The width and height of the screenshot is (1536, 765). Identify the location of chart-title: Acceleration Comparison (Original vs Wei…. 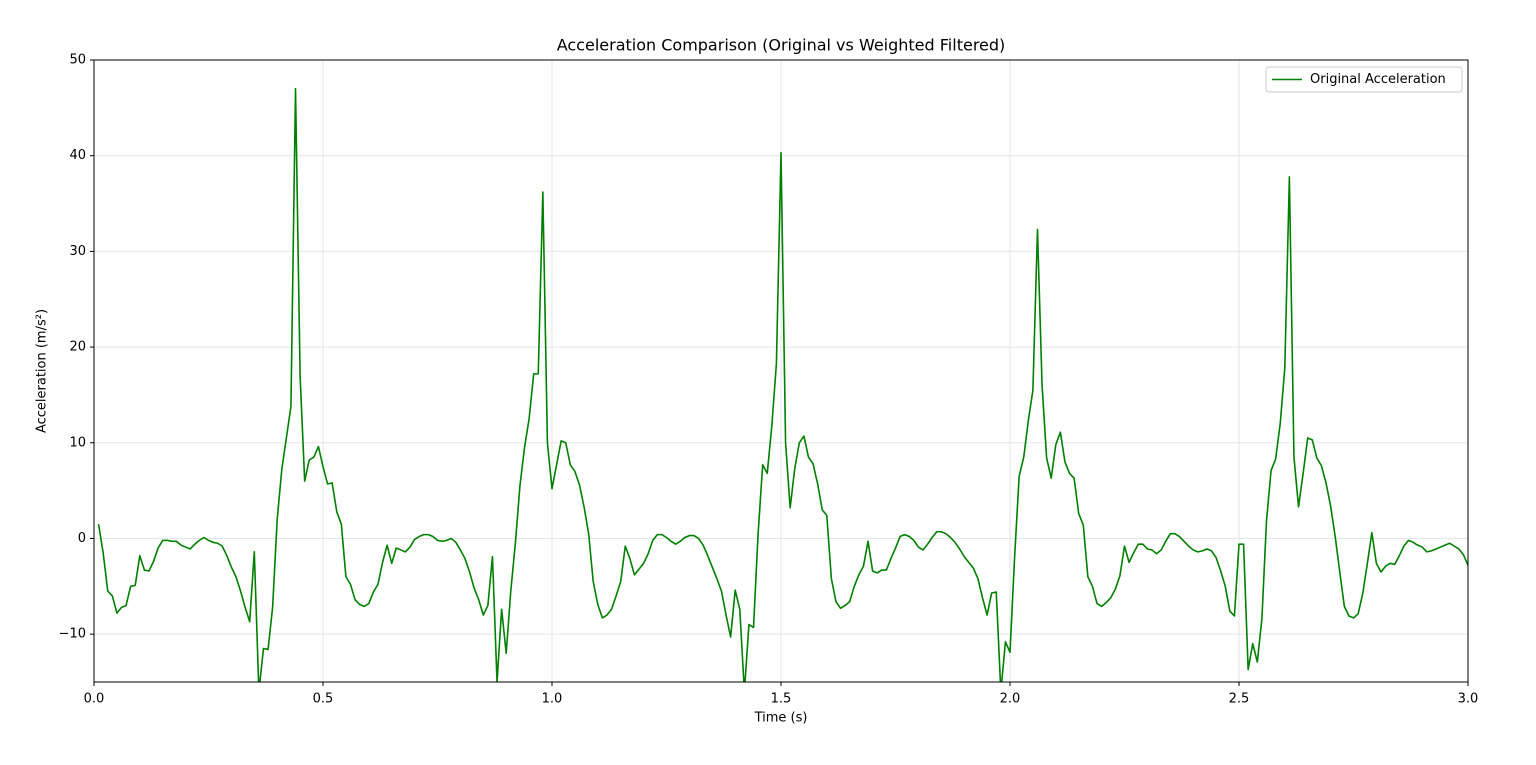
(781, 45).